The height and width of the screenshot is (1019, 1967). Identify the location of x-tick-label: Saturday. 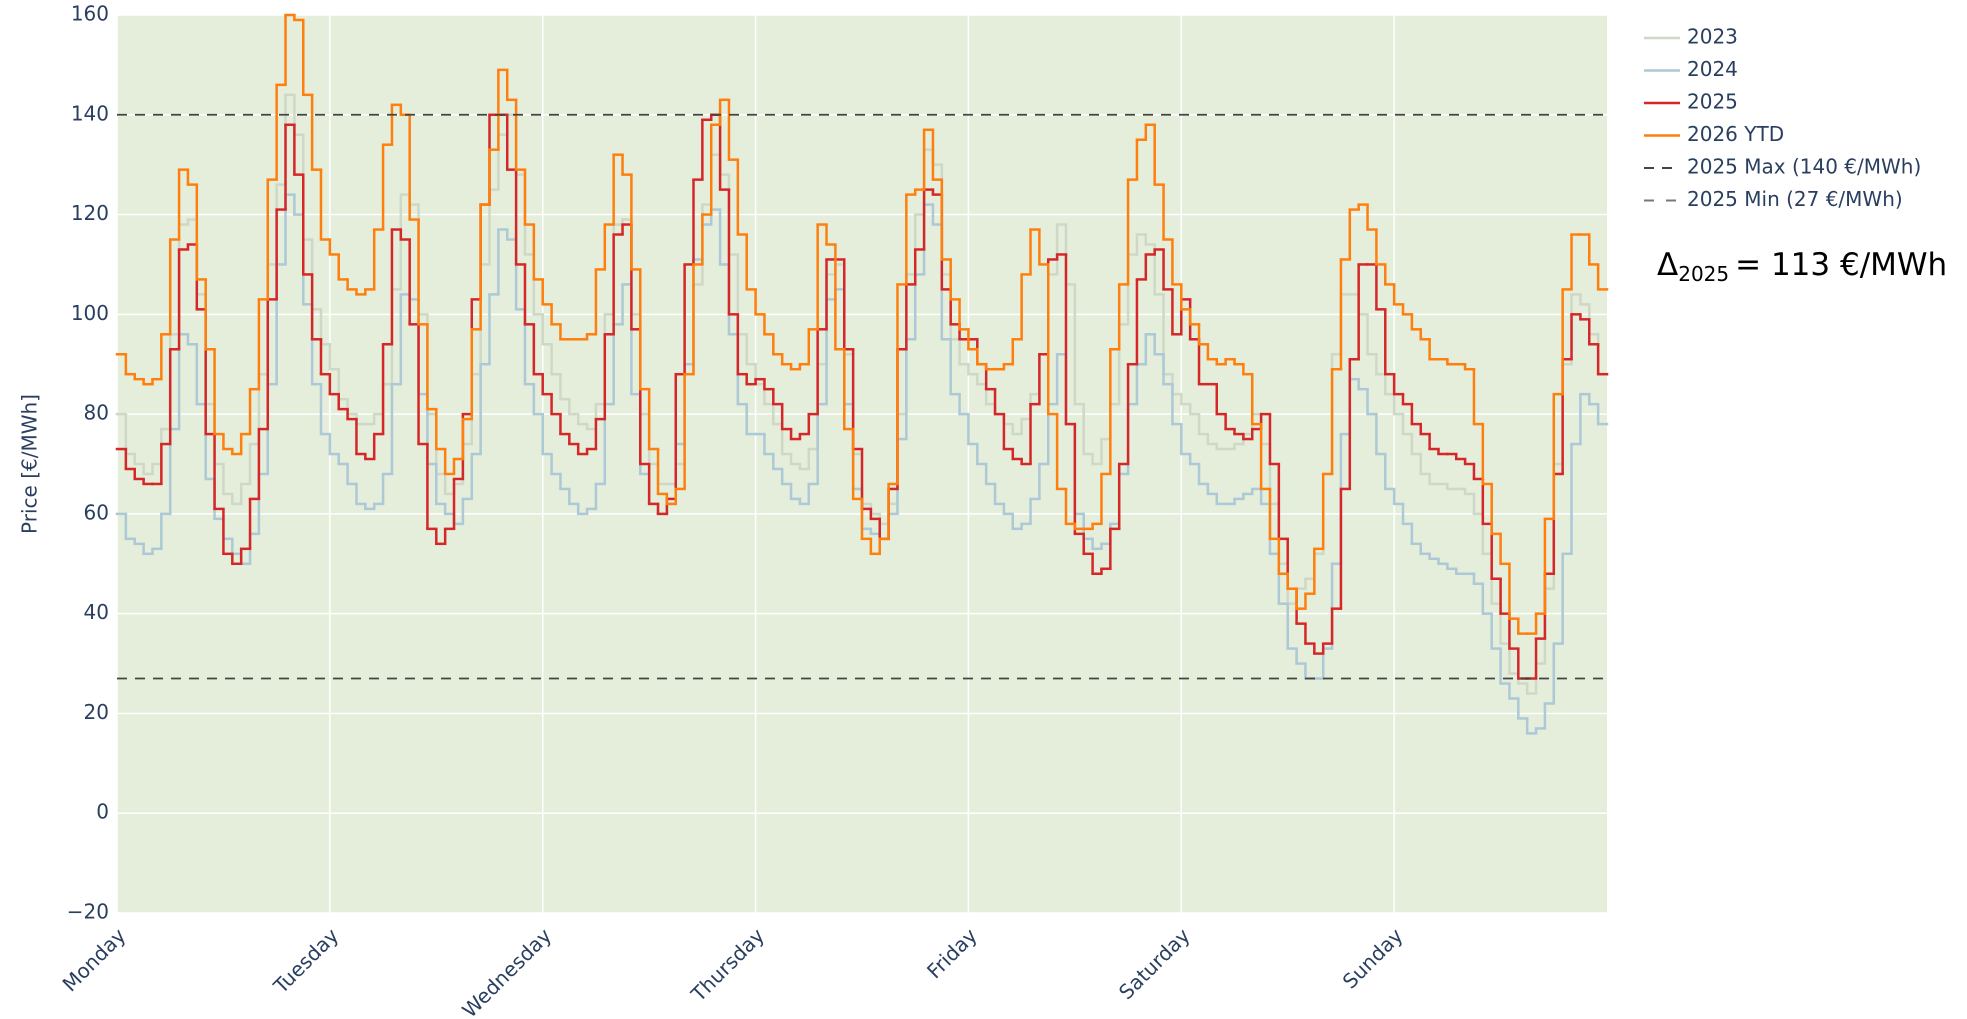
(1154, 963).